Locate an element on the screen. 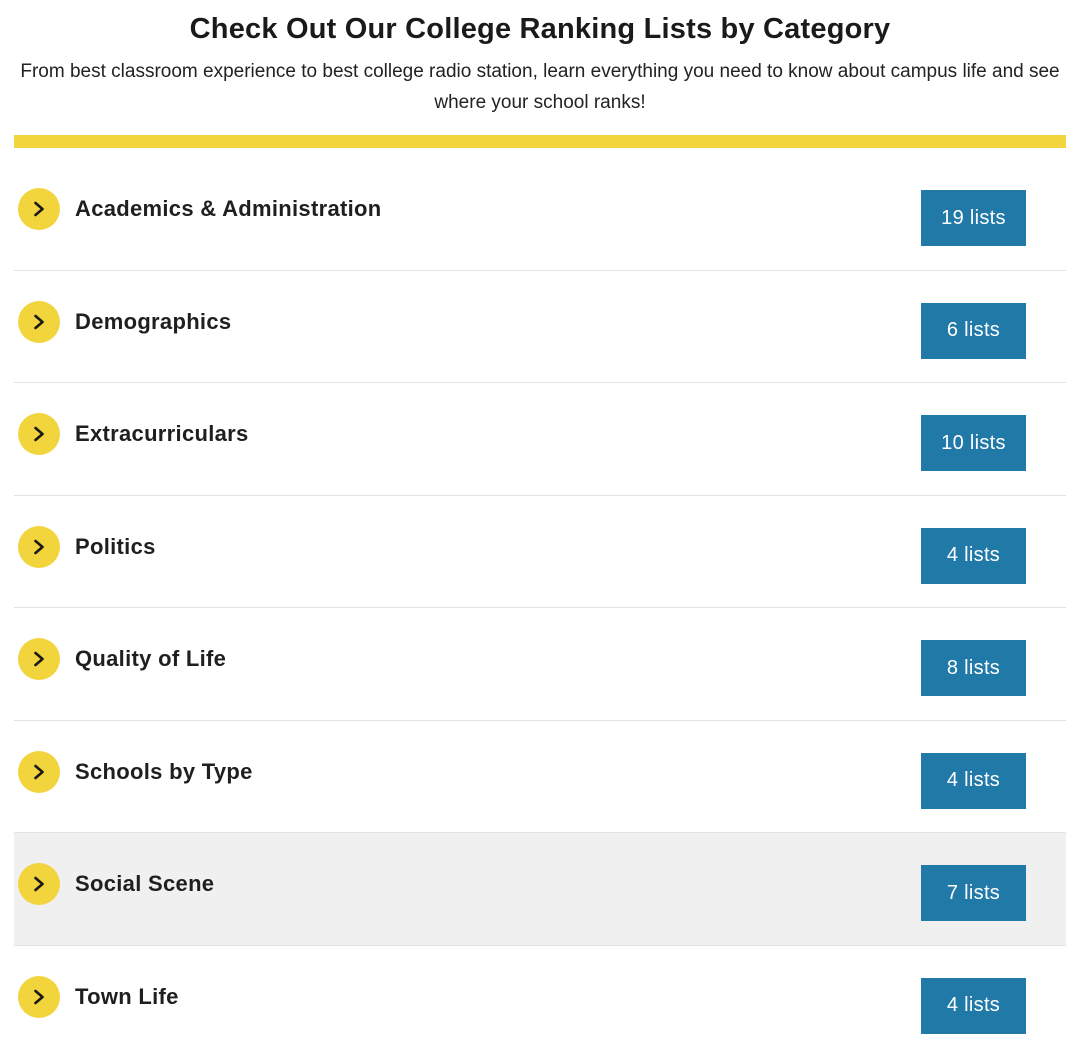 Image resolution: width=1080 pixels, height=1048 pixels. category-row: Extracurriculars 10 lists is located at coordinates (540, 439).